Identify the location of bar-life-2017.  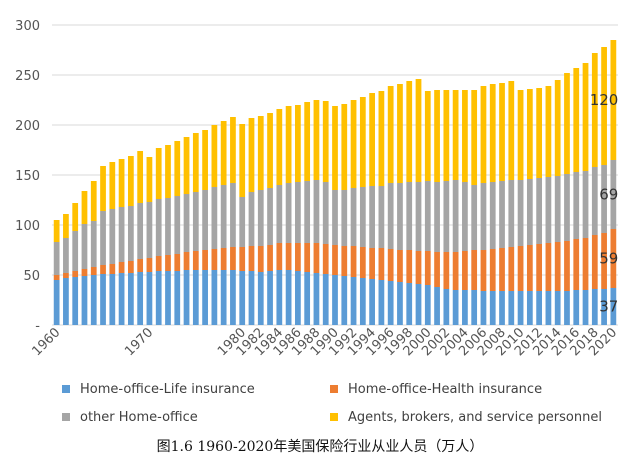
(585, 307).